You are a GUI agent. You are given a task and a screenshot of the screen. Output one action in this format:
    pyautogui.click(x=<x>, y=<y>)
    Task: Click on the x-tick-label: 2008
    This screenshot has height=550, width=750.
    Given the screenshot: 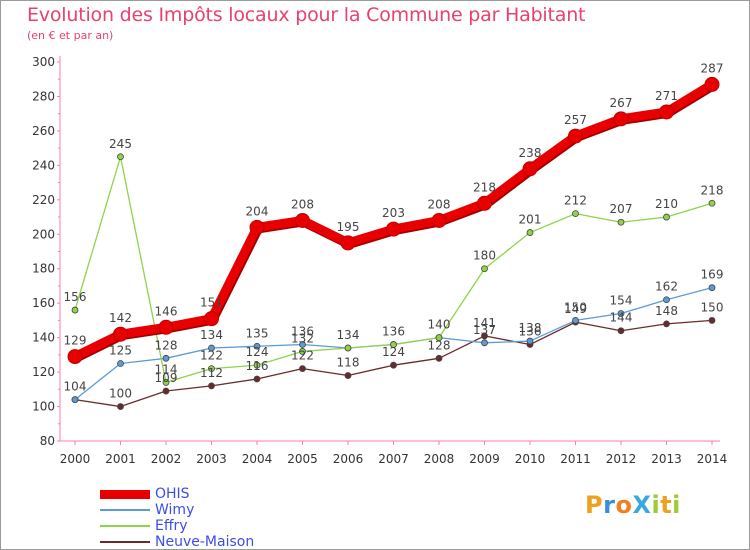 What is the action you would take?
    pyautogui.click(x=439, y=459)
    